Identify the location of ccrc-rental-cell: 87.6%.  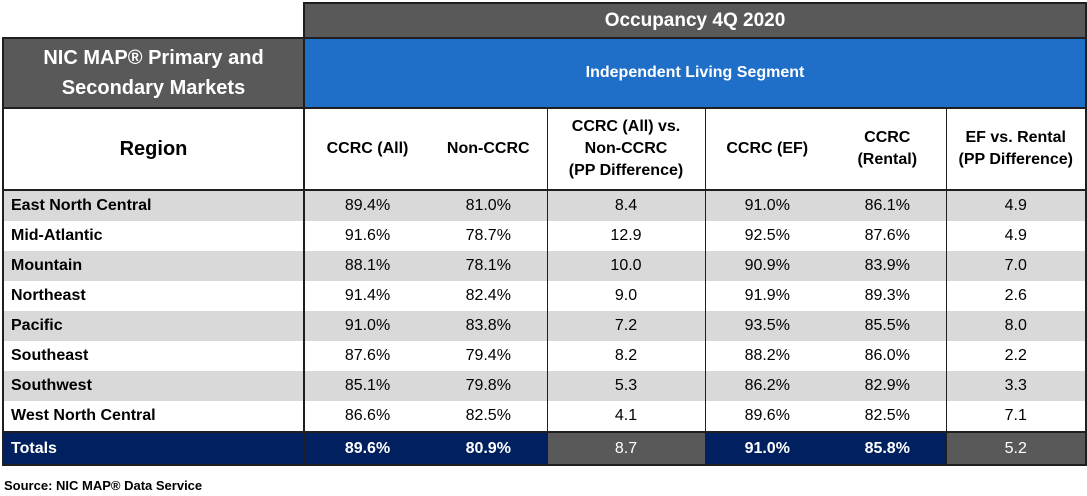
(887, 236).